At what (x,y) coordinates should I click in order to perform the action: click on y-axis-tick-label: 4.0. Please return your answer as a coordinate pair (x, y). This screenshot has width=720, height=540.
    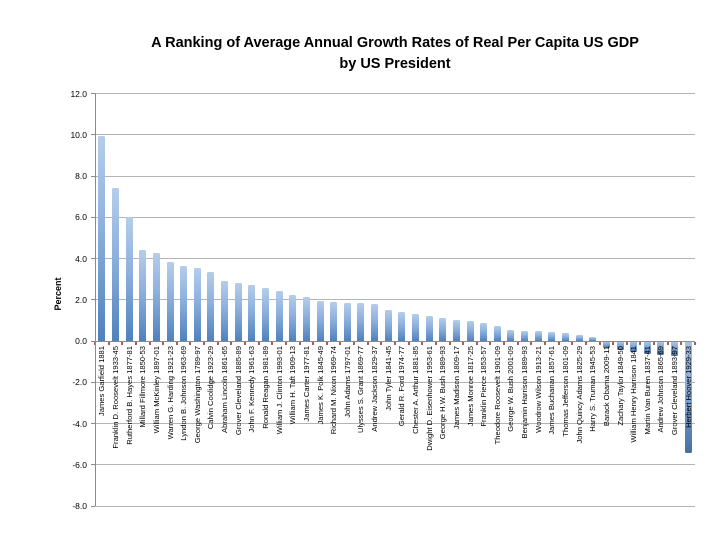
    Looking at the image, I should click on (81, 258).